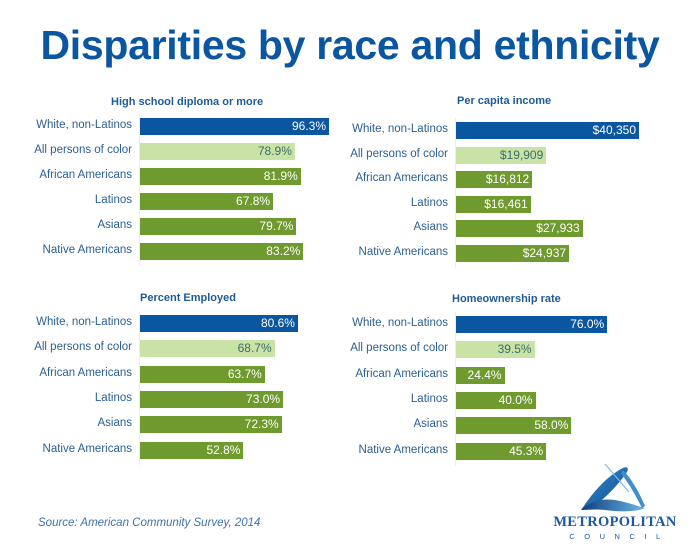 The width and height of the screenshot is (700, 560). I want to click on bar: 39.5%, so click(495, 350).